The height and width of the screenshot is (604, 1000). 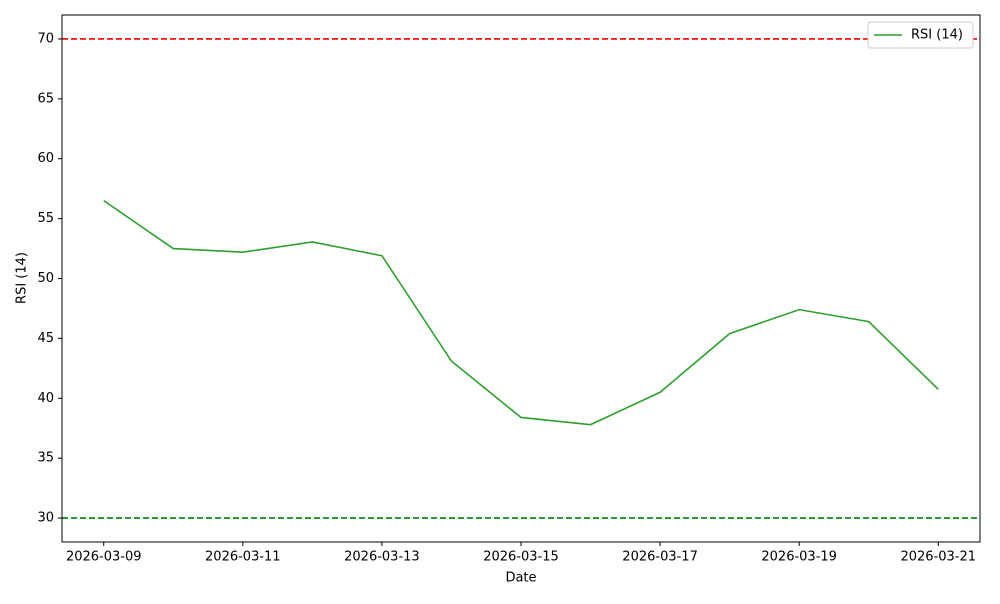 I want to click on y-tick-label: 55, so click(x=45, y=218).